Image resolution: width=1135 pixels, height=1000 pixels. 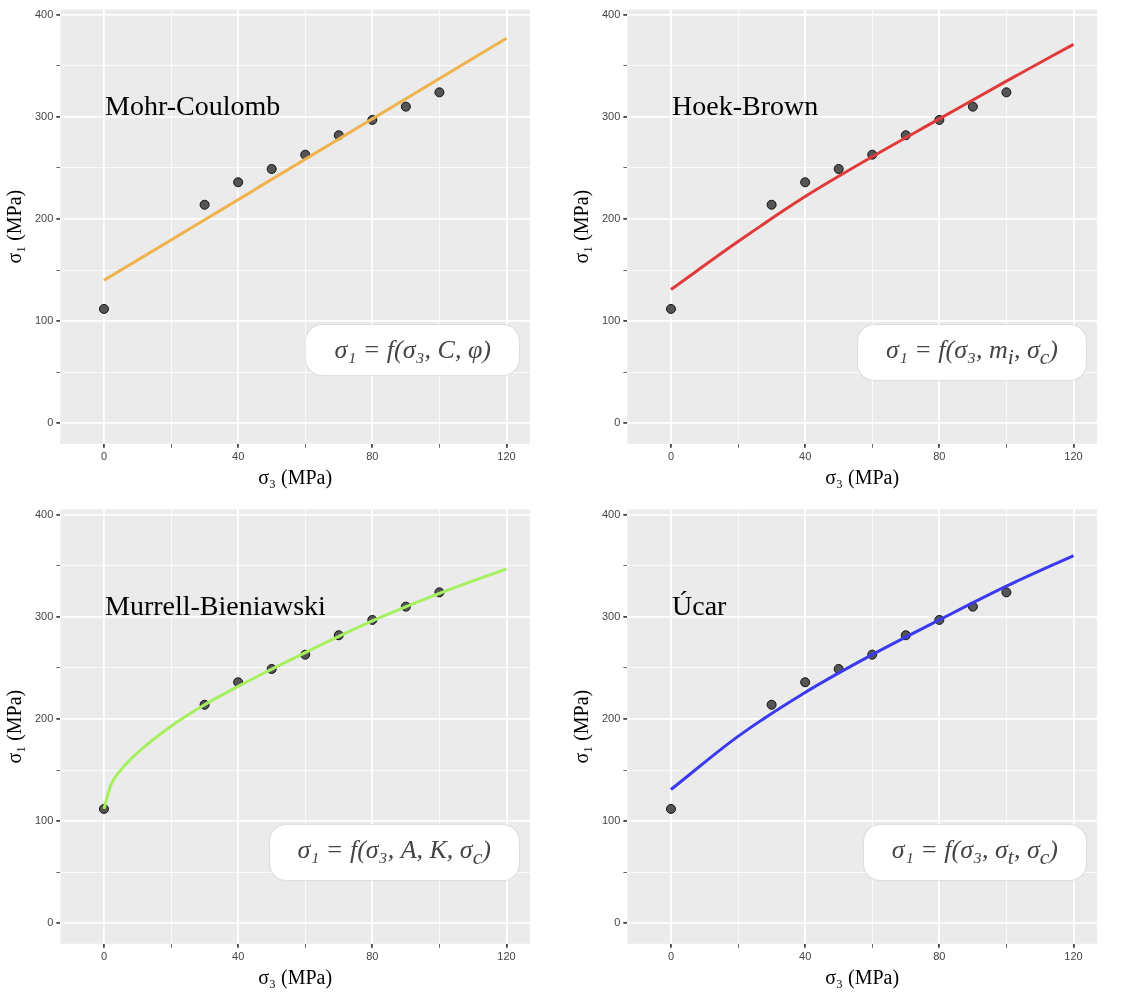 What do you see at coordinates (974, 853) in the screenshot?
I see `annotation: σ₁ = f(σ₃, σ$_{t}$, σ$_{c}$)` at bounding box center [974, 853].